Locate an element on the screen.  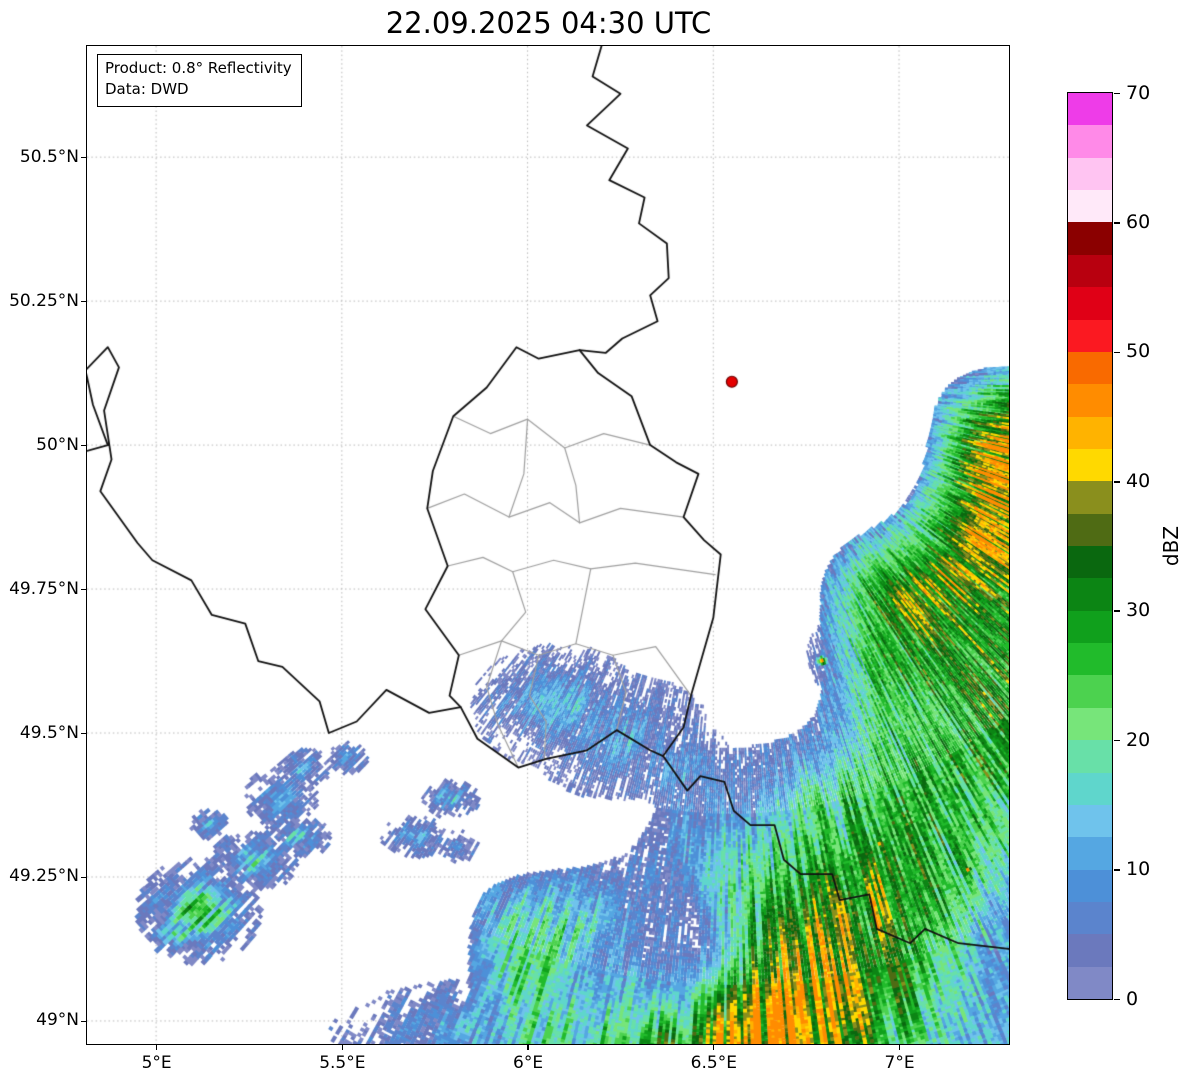
colorbar-tick-label: 70 is located at coordinates (1138, 92).